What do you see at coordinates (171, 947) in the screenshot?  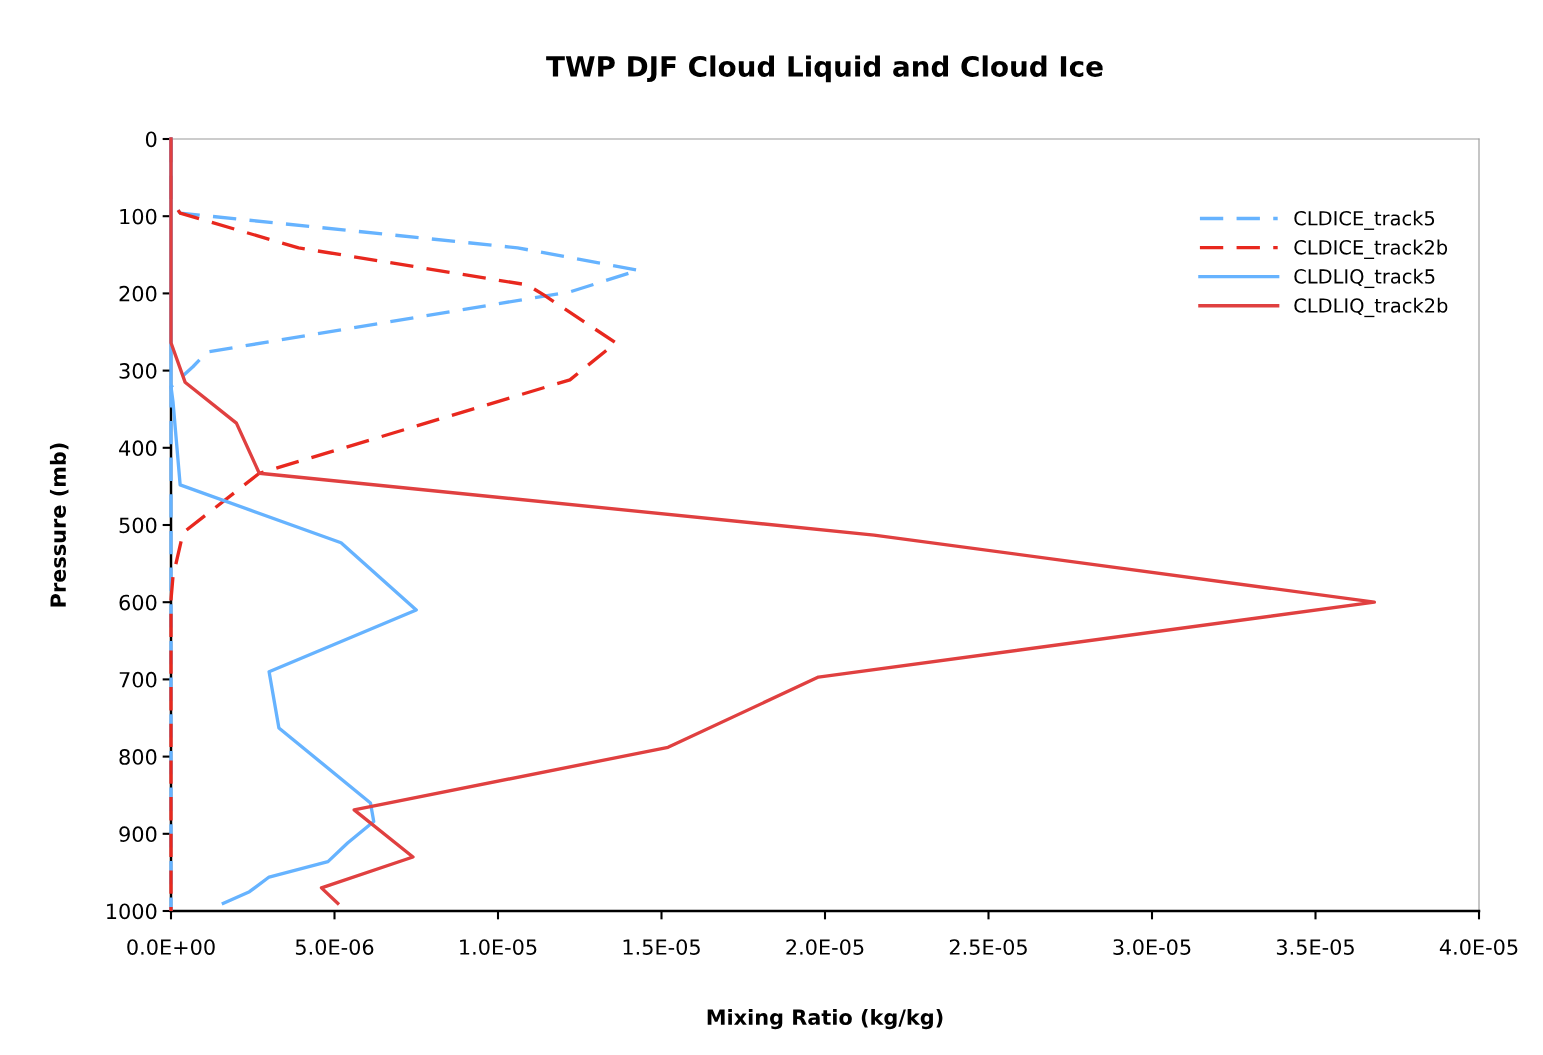 I see `x-tick-label: 0.0E+00` at bounding box center [171, 947].